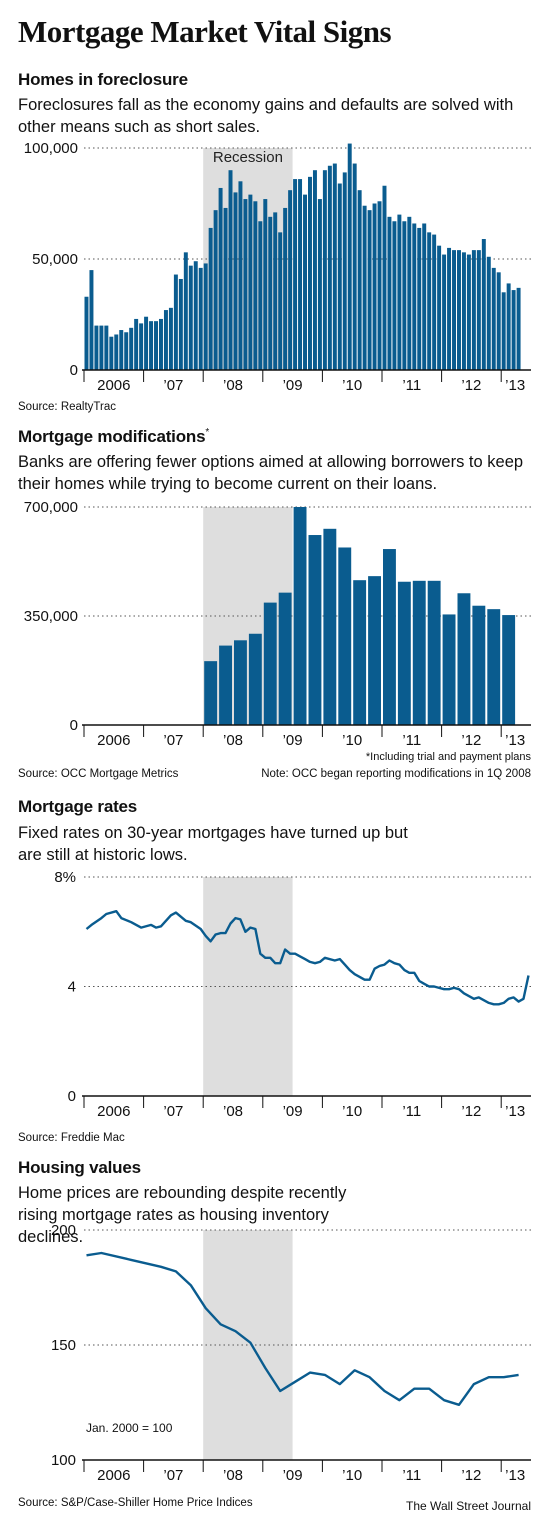  I want to click on home-prices-title: Housing values, so click(79, 1167).